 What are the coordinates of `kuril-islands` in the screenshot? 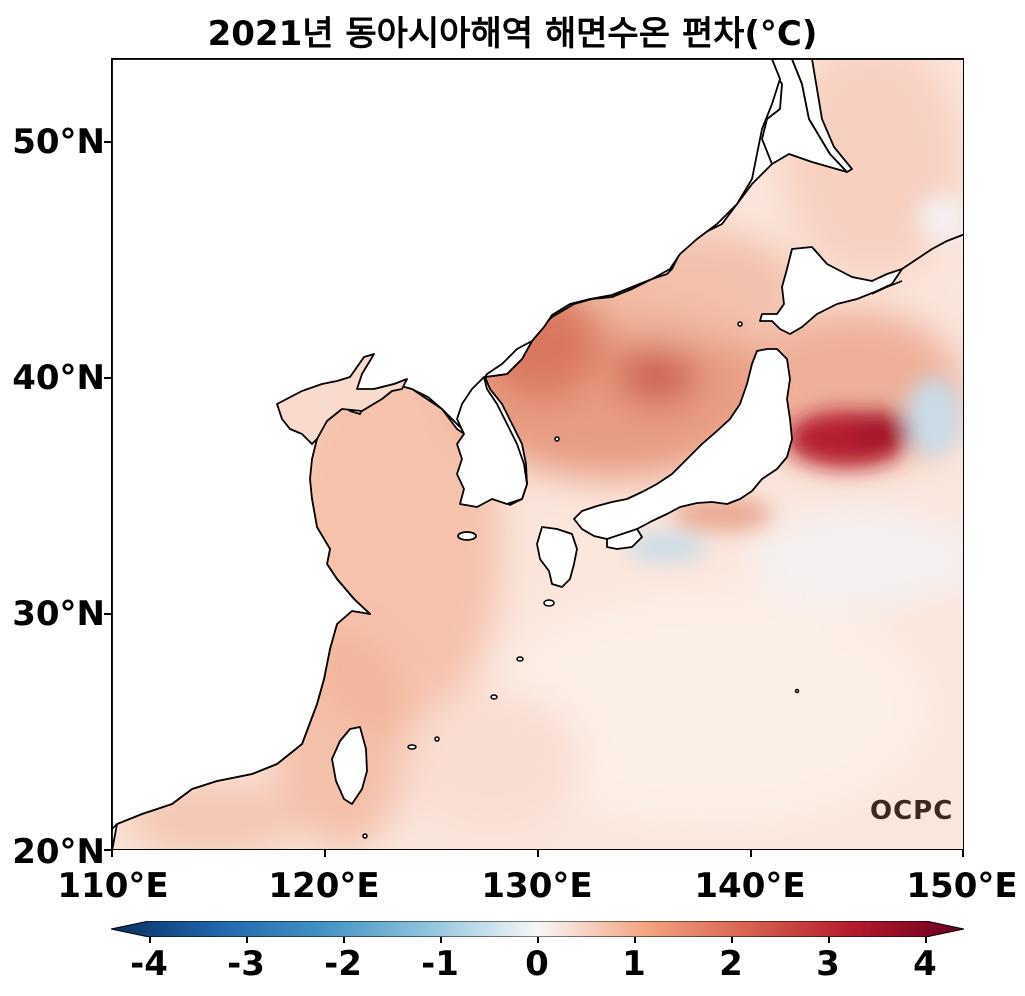 It's located at (932, 251).